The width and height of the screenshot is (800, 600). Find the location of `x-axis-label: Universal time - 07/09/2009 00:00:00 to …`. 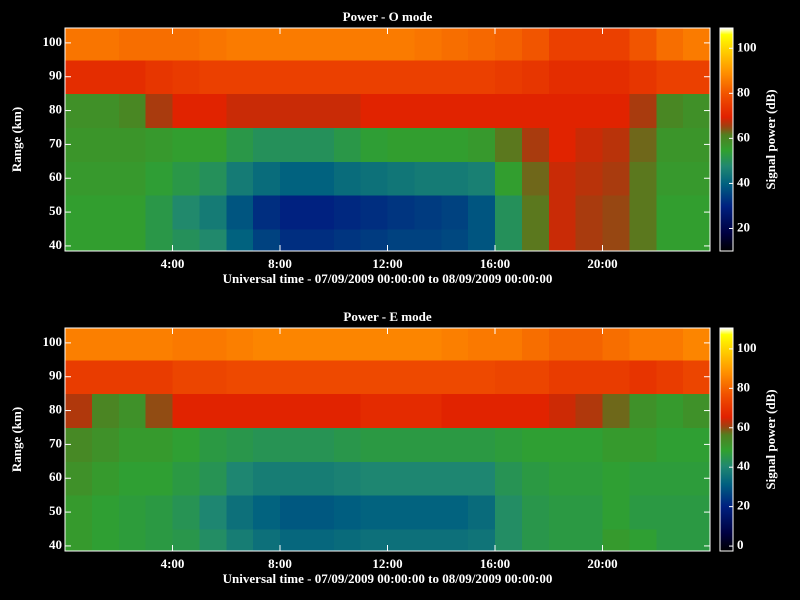

x-axis-label: Universal time - 07/09/2009 00:00:00 to … is located at coordinates (388, 278).